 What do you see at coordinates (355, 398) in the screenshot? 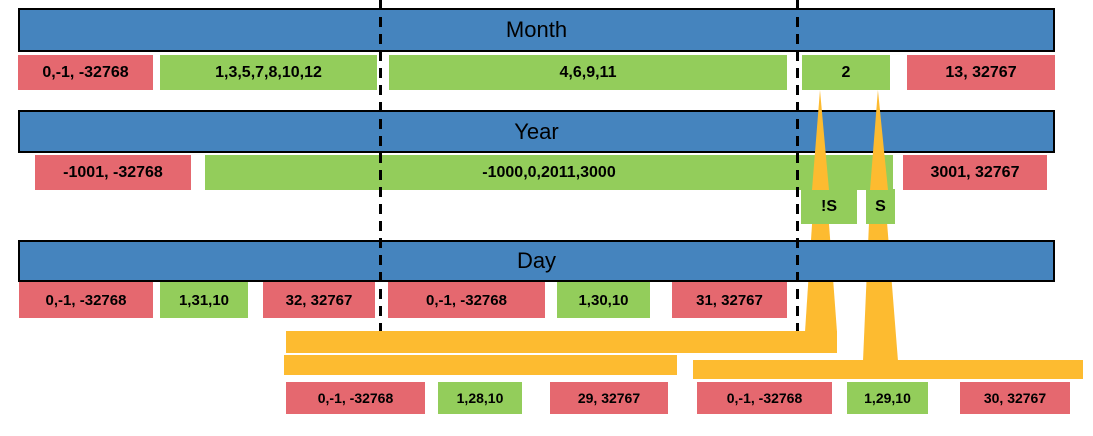
I see `feb-nonleap-partition-invalid-low: 0,-1, -32768` at bounding box center [355, 398].